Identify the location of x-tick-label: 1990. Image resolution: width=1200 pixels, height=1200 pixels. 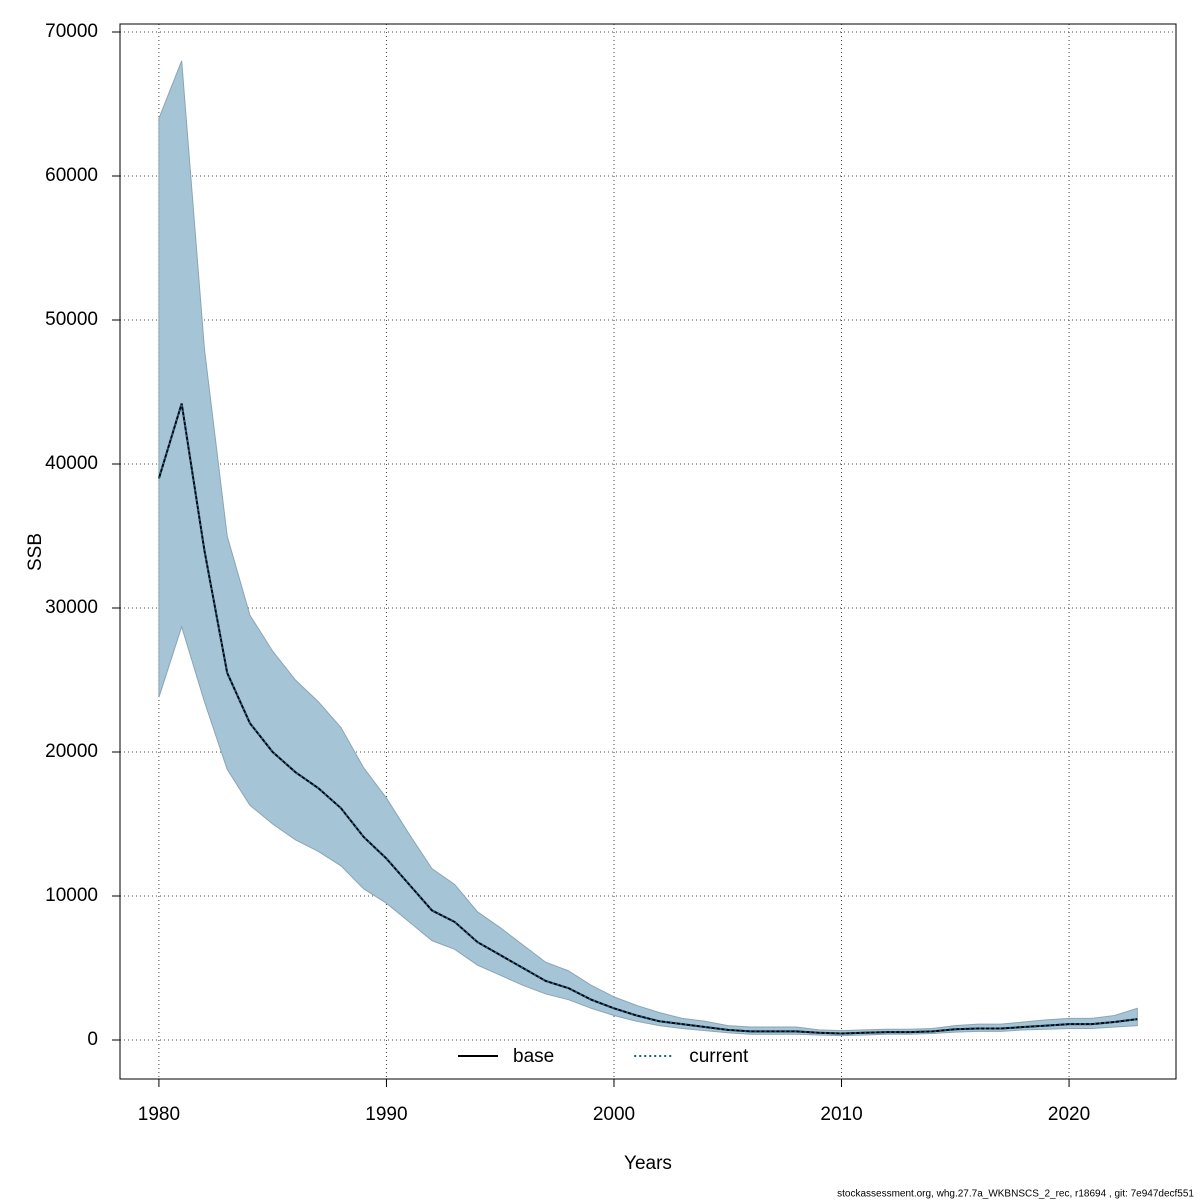
(386, 1114).